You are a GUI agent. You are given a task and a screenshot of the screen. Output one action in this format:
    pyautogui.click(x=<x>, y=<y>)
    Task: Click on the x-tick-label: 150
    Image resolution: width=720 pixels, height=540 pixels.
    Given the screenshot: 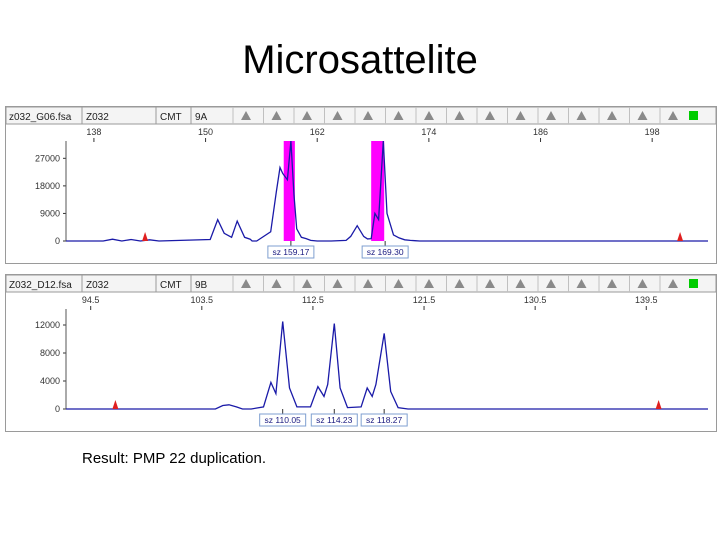 What is the action you would take?
    pyautogui.click(x=205, y=132)
    